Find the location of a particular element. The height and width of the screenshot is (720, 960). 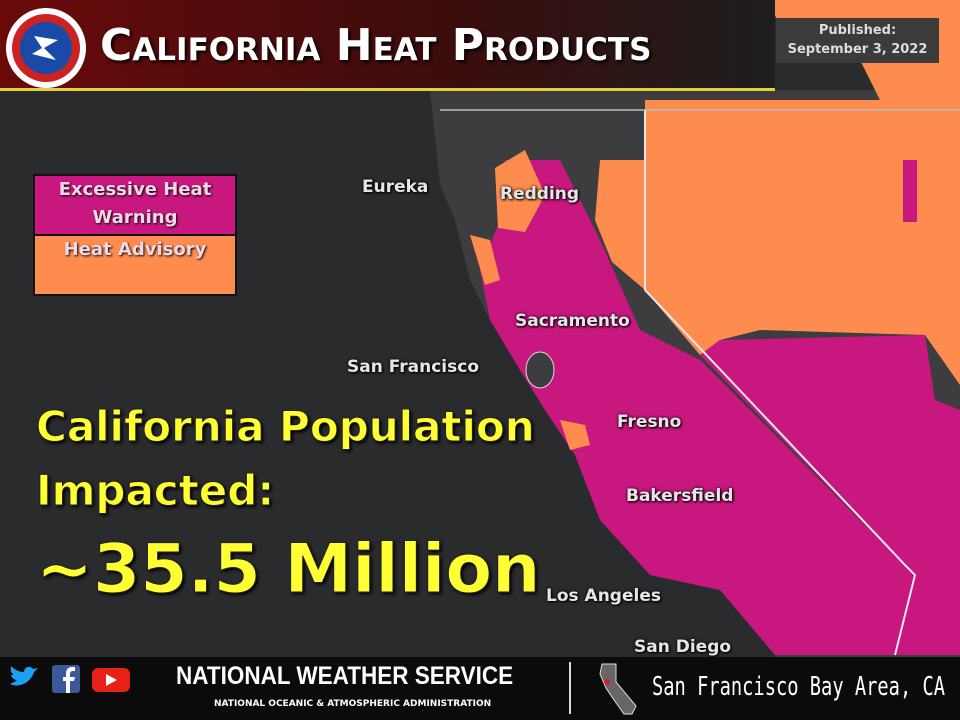

footer-office: San Francisco Bay Area, CA is located at coordinates (799, 687).